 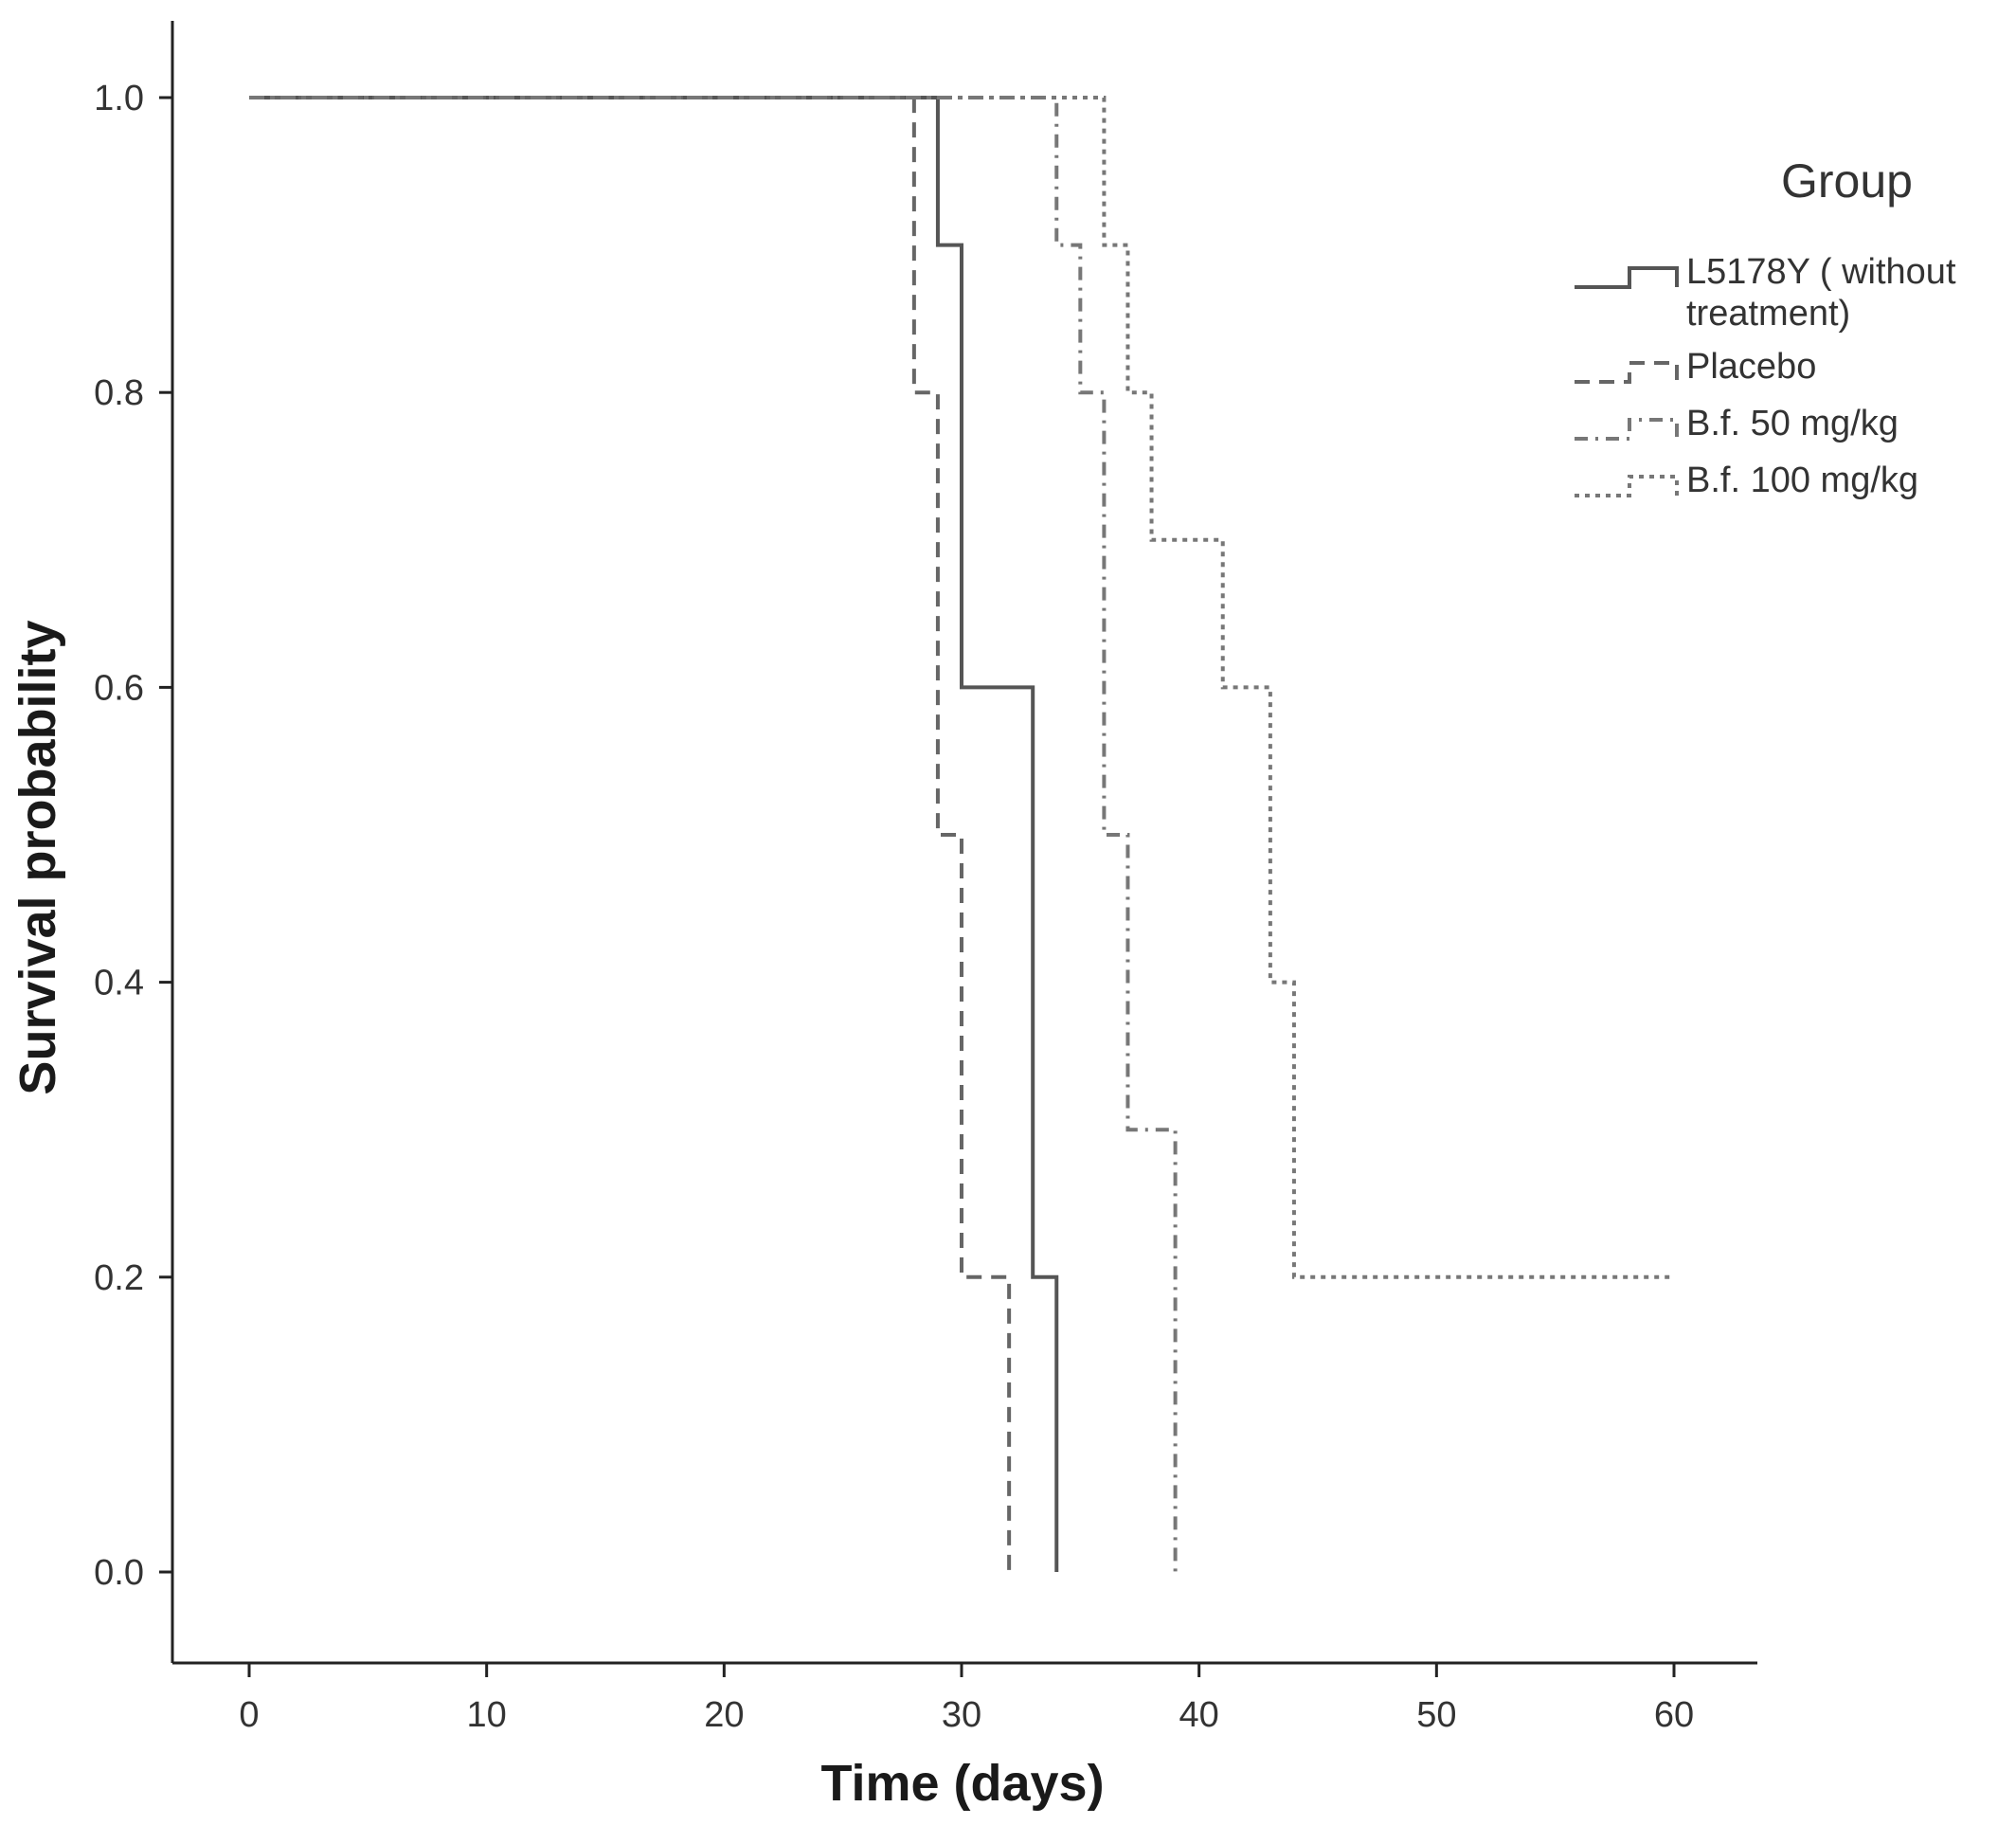 I want to click on x-tick-label: 40, so click(x=1199, y=1715).